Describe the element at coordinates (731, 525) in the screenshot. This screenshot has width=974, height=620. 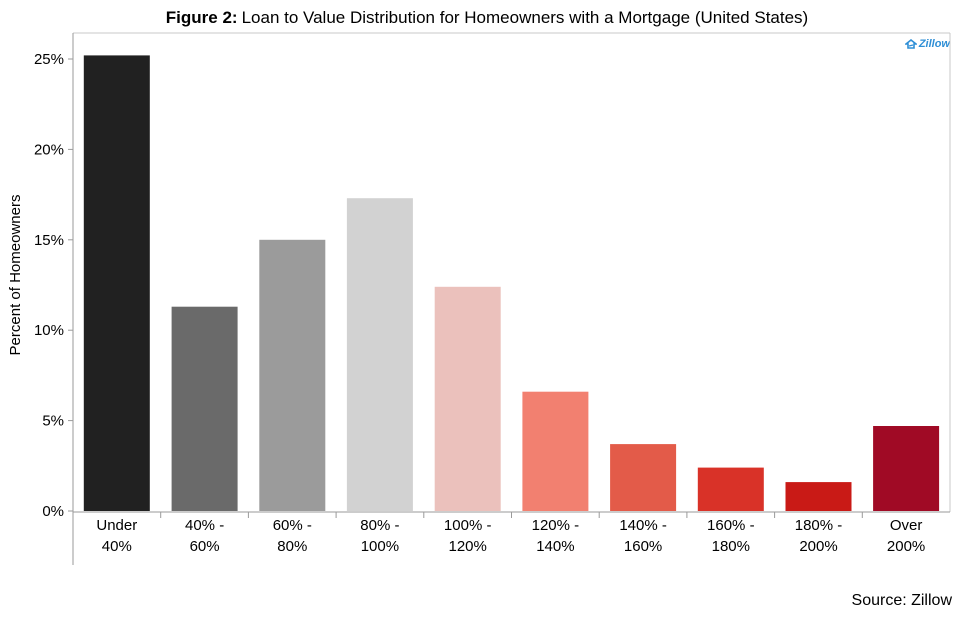
I see `x-tick-label: 160% -` at that location.